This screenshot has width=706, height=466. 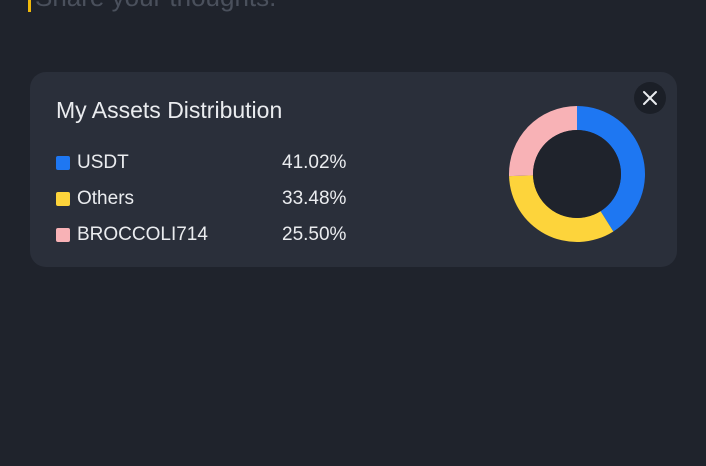 What do you see at coordinates (29, 6) in the screenshot?
I see `text-caret` at bounding box center [29, 6].